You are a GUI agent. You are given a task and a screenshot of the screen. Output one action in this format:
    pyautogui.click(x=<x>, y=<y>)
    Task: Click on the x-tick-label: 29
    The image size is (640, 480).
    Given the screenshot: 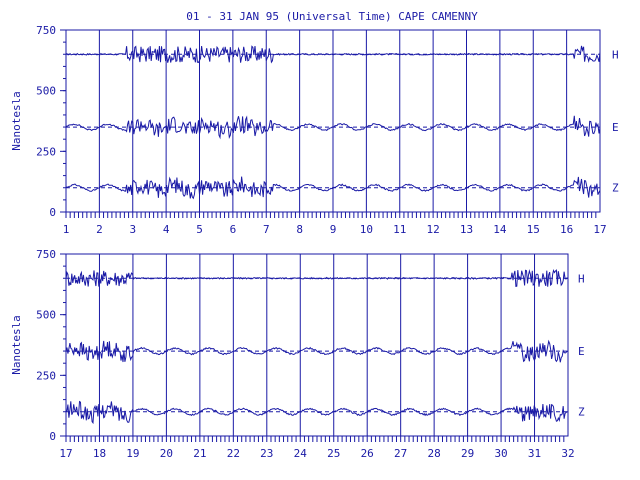 What is the action you would take?
    pyautogui.click(x=467, y=453)
    